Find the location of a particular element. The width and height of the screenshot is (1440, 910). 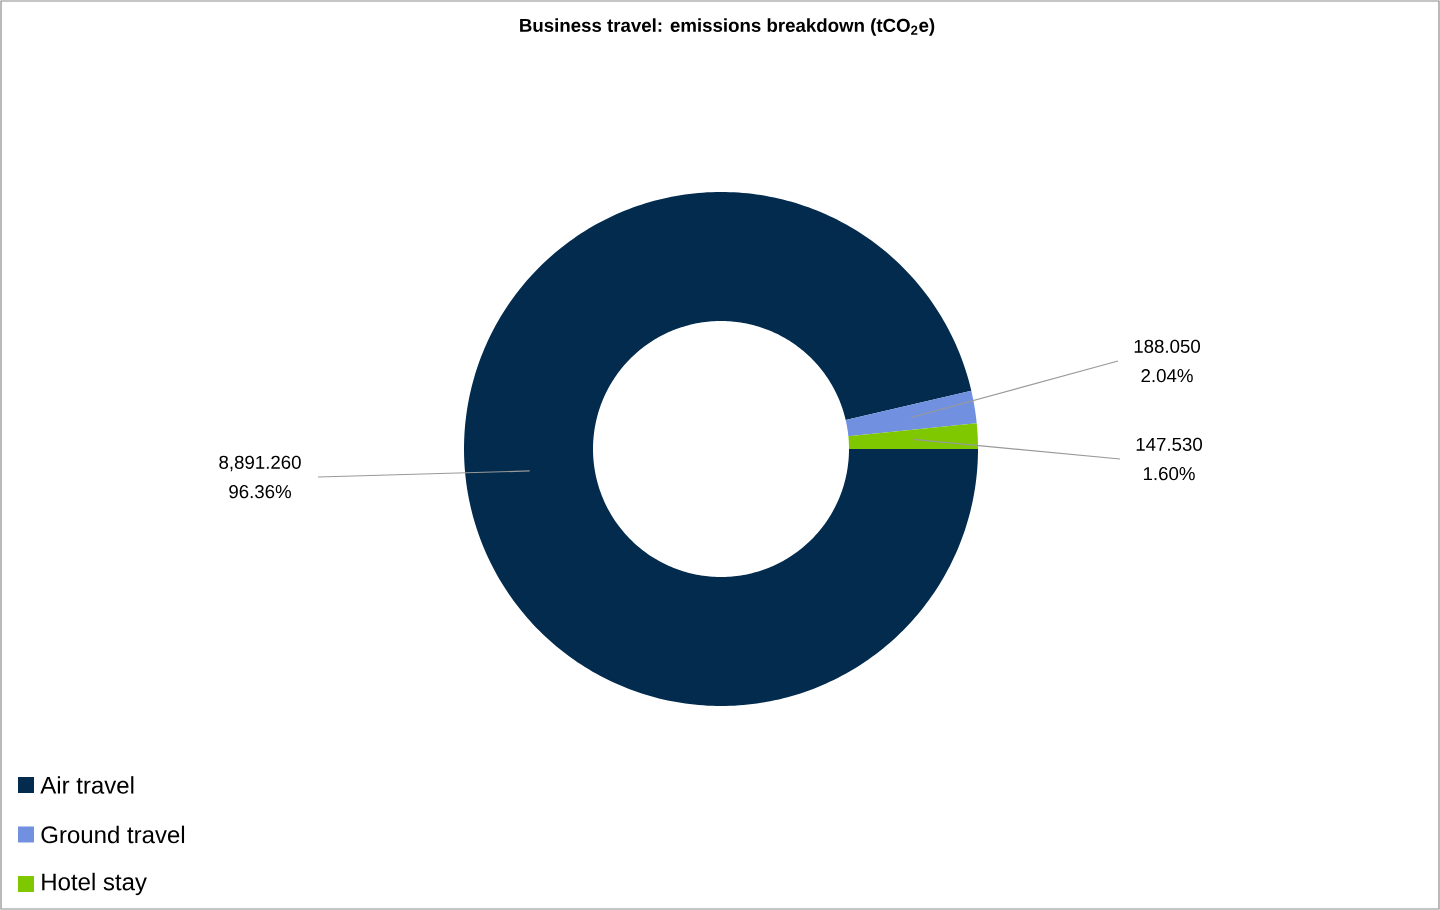

data-label: 188.050 is located at coordinates (1167, 346).